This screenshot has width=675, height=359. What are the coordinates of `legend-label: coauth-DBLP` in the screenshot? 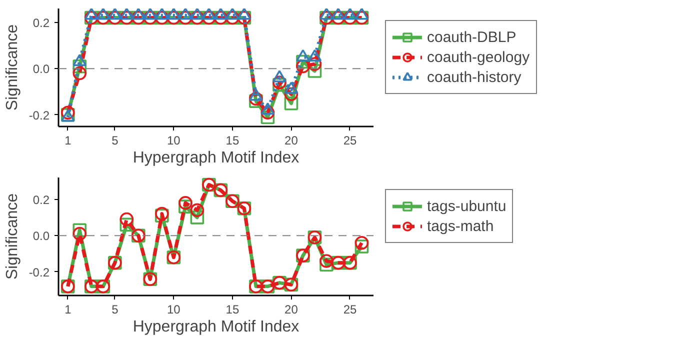 It's located at (471, 37).